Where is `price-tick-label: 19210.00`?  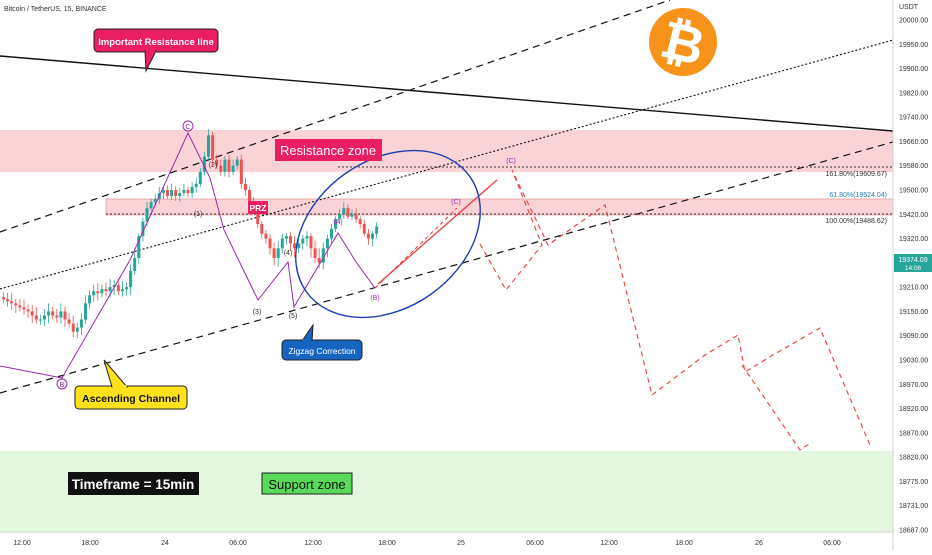 price-tick-label: 19210.00 is located at coordinates (913, 288).